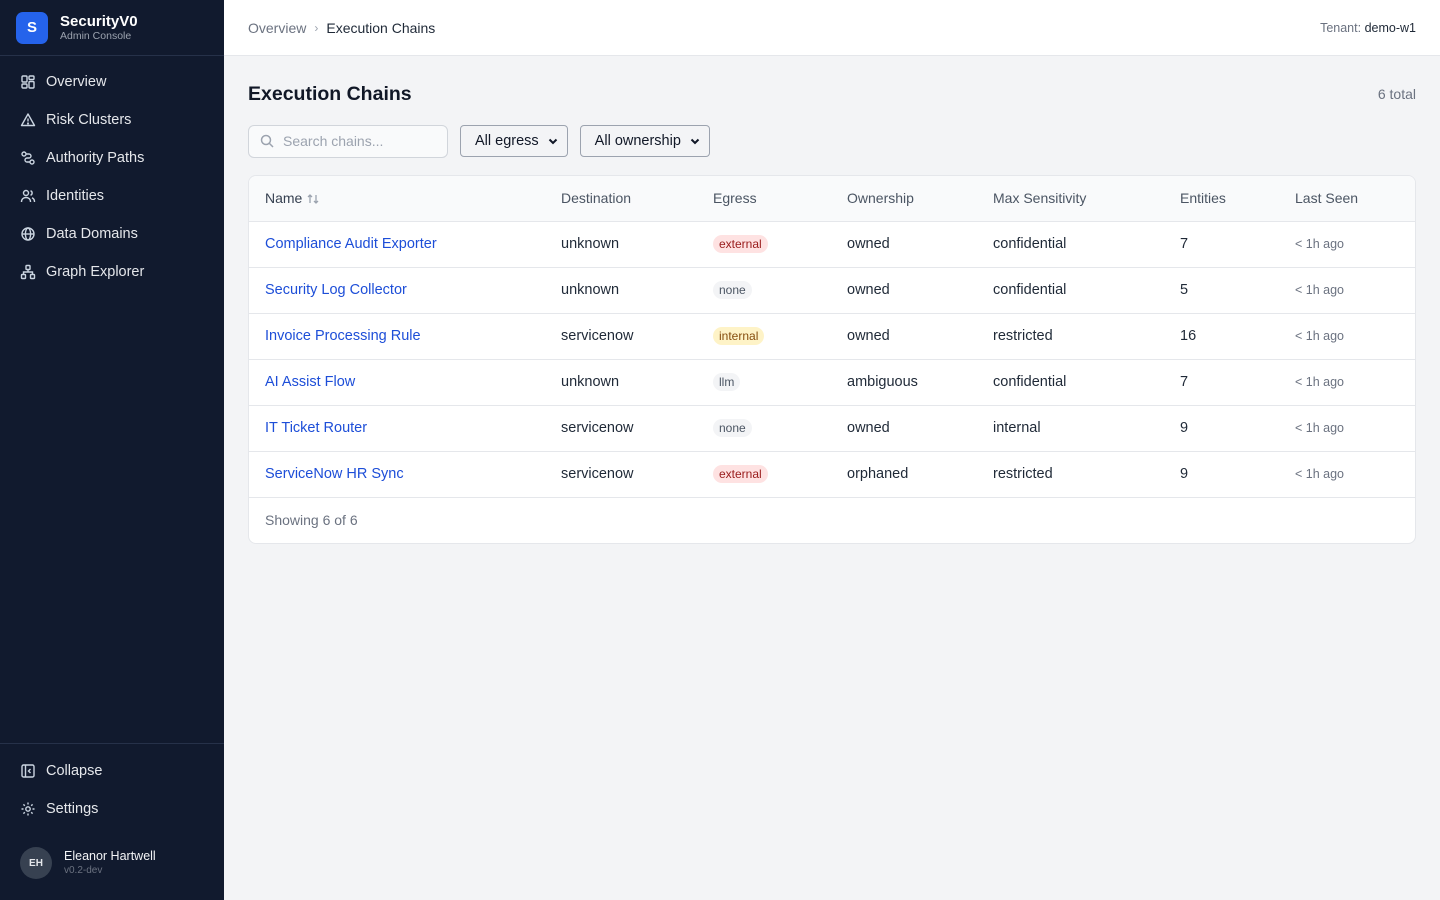 This screenshot has width=1440, height=900. Describe the element at coordinates (316, 428) in the screenshot. I see `chain-name-link: IT Ticket Router` at that location.